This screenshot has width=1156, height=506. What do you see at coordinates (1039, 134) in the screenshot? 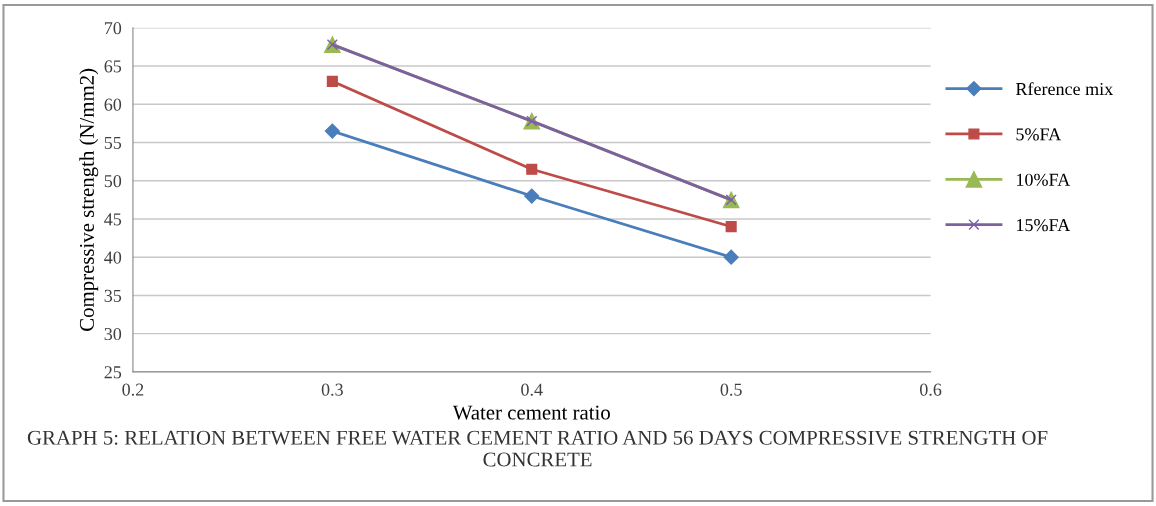
I see `legend-label: 5%FA` at bounding box center [1039, 134].